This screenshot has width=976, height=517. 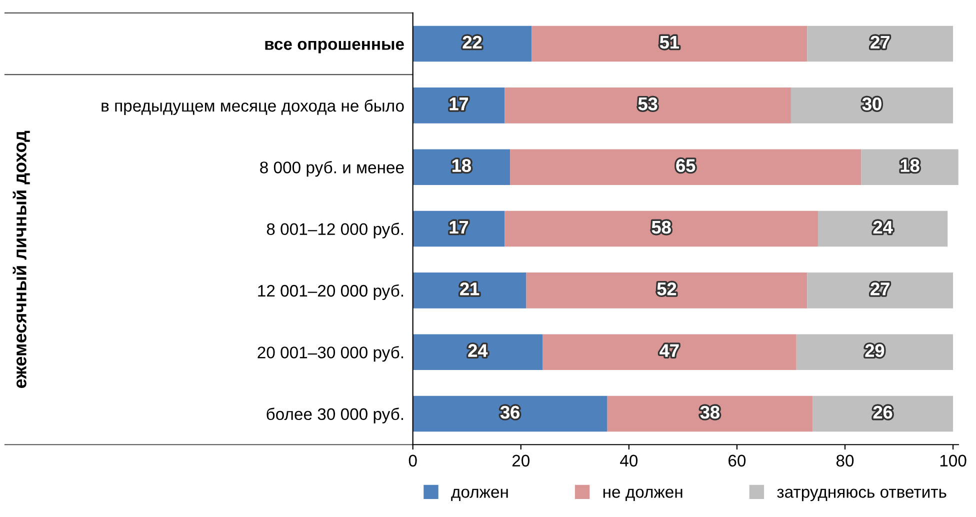 I want to click on y-tick-label: 8 001–12 000 руб., so click(x=335, y=230).